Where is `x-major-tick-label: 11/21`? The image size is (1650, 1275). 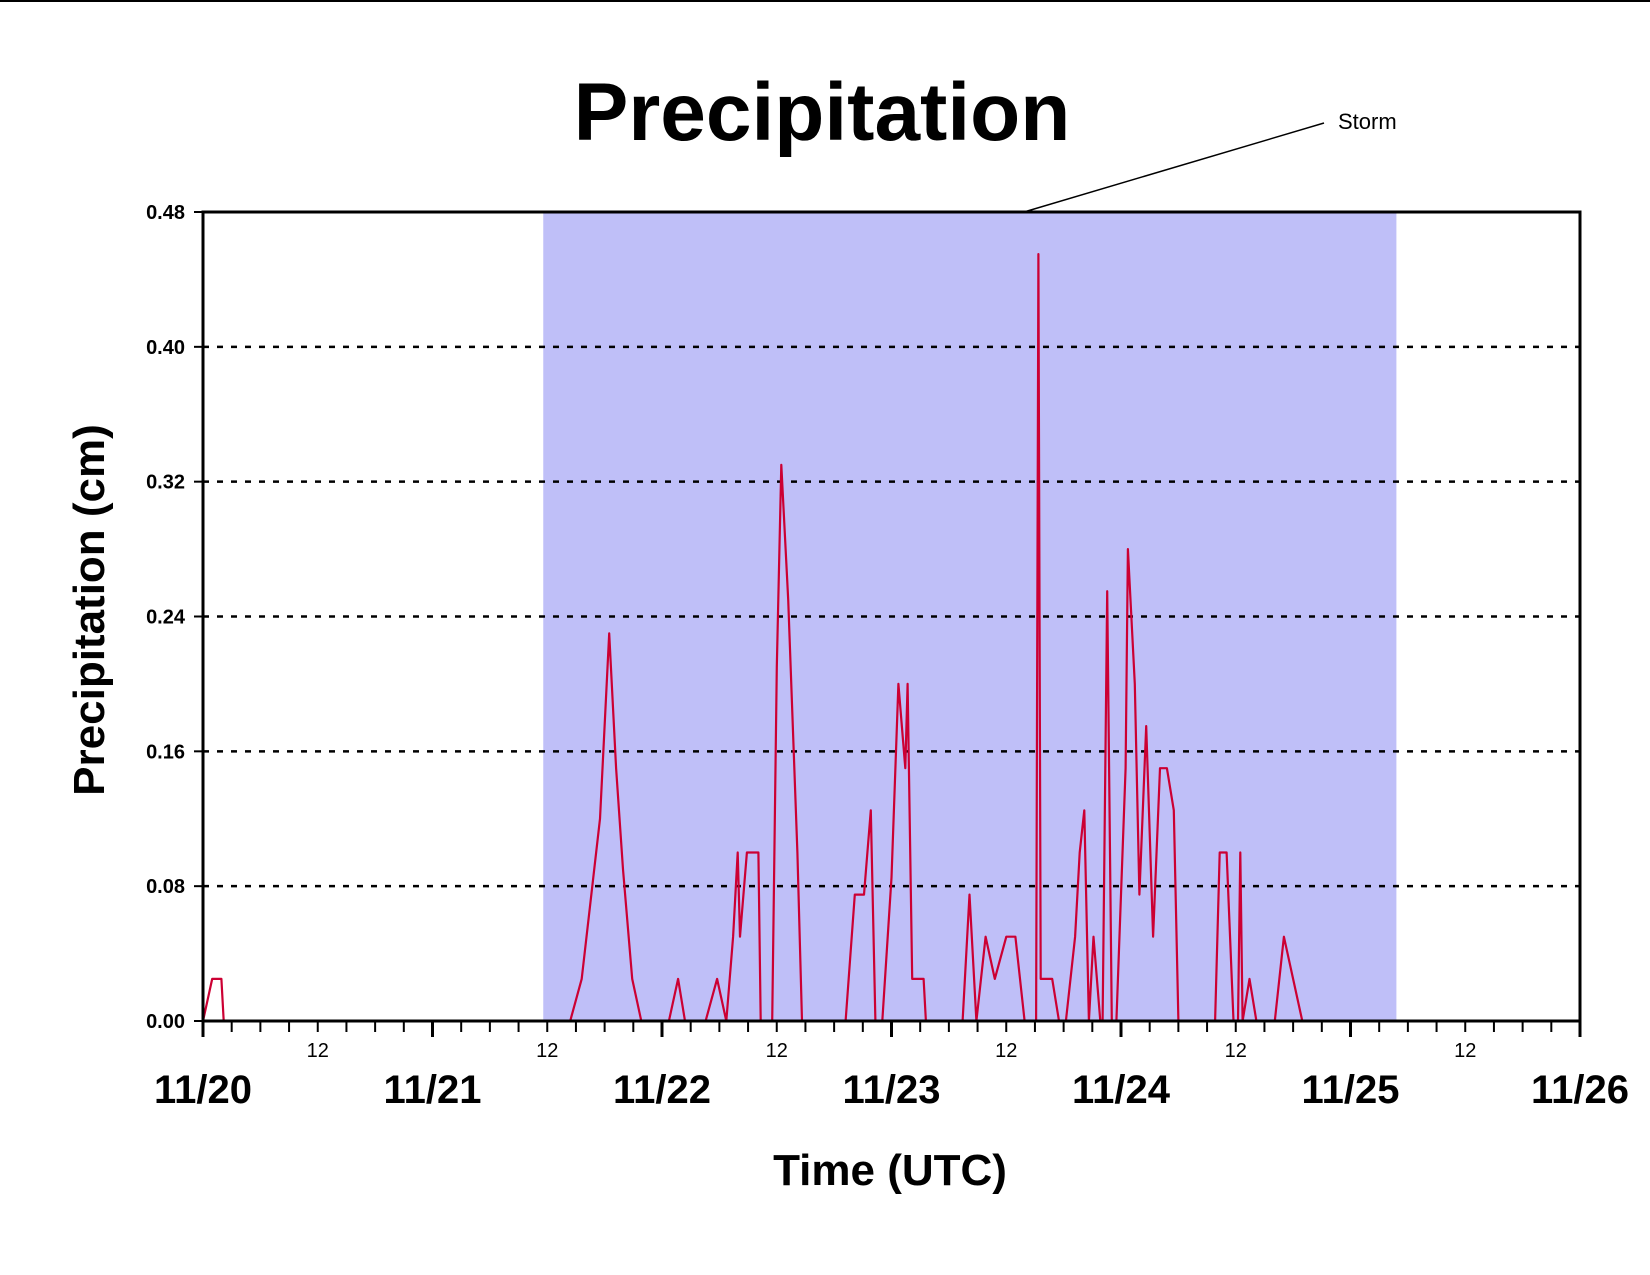
x-major-tick-label: 11/21 is located at coordinates (433, 1090).